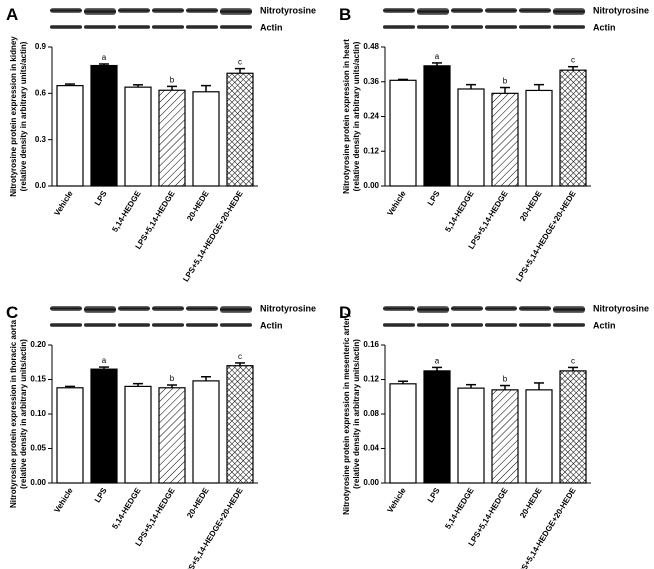 The width and height of the screenshot is (654, 569). What do you see at coordinates (371, 150) in the screenshot?
I see `y-tick-label: 0.12` at bounding box center [371, 150].